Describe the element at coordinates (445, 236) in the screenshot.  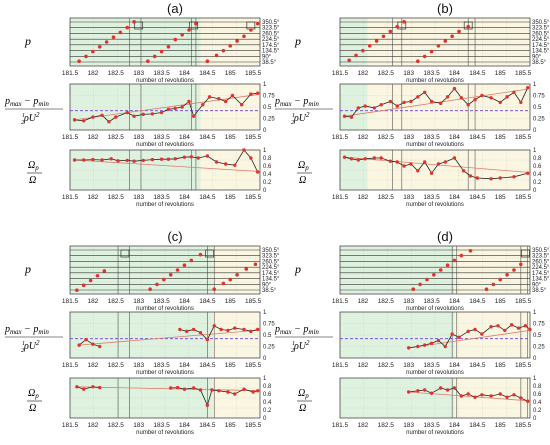
I see `panel-label: (d)` at that location.